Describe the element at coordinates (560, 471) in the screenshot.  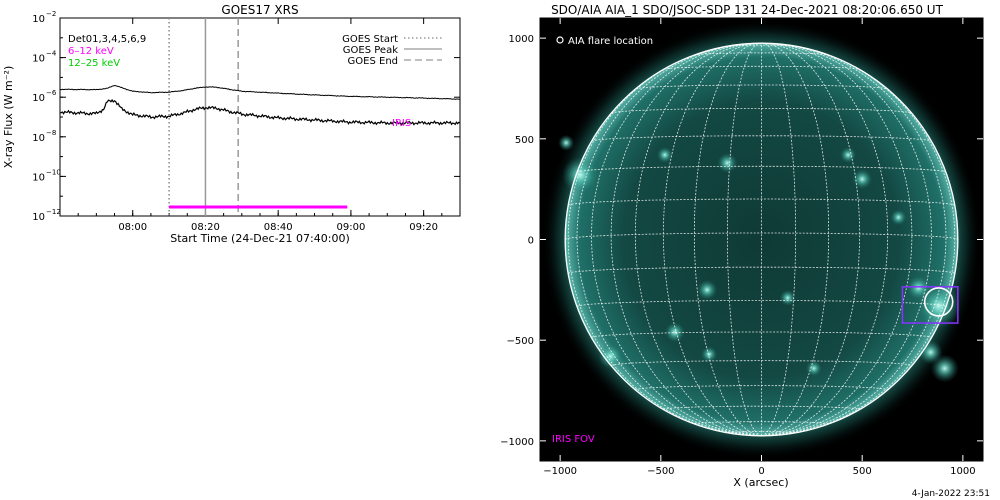
I see `aia-x-tick-label: −1000` at that location.